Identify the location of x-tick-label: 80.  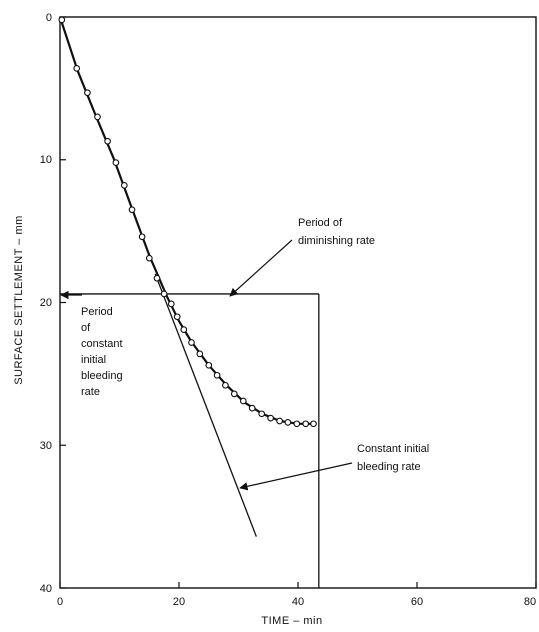
(530, 602).